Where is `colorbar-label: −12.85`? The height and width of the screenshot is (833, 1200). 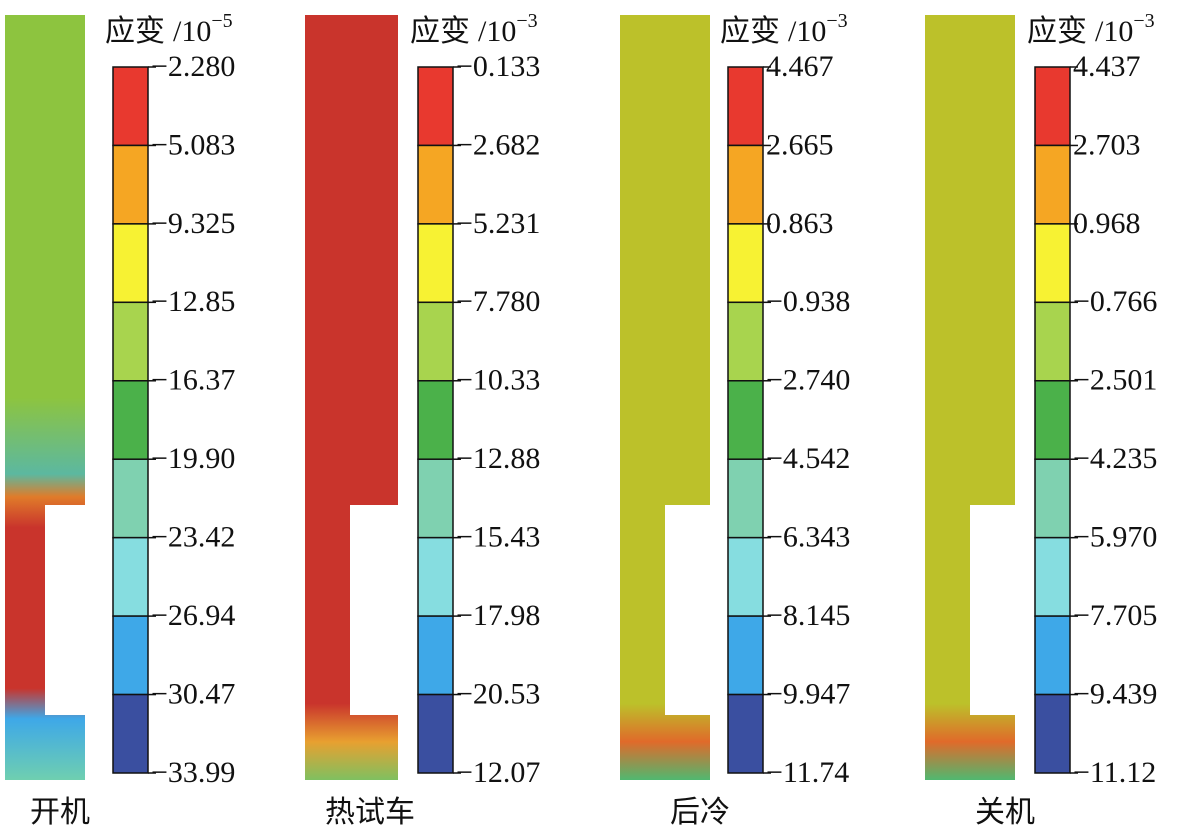 colorbar-label: −12.85 is located at coordinates (193, 301).